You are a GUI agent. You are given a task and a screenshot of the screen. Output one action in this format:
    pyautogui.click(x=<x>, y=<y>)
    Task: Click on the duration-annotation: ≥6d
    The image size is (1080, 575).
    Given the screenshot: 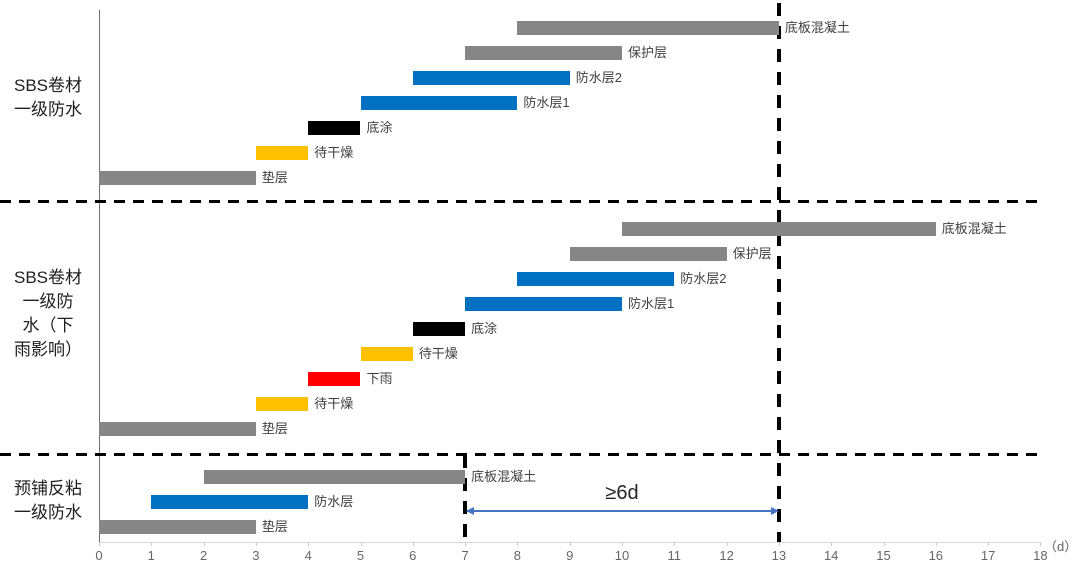 What is the action you would take?
    pyautogui.click(x=622, y=493)
    